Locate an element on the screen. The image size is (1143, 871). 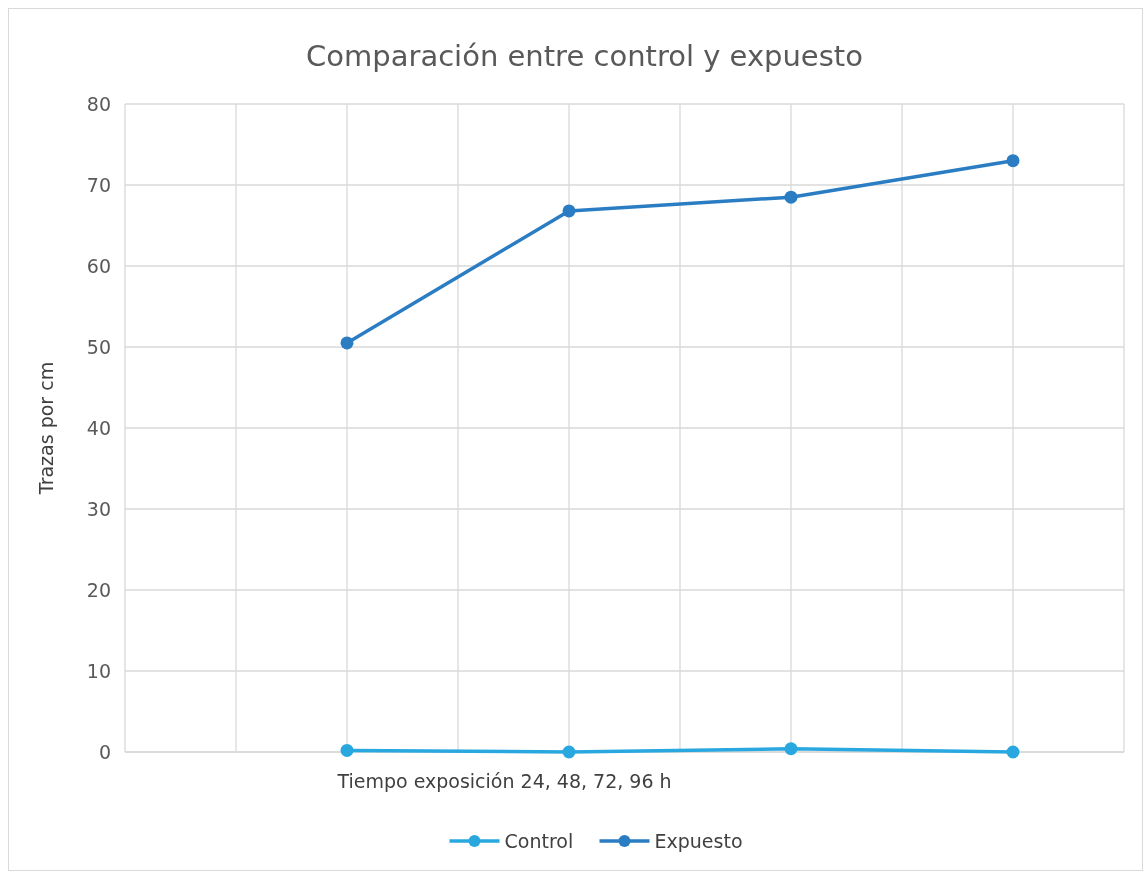
y-tick-label: 60 is located at coordinates (98, 266).